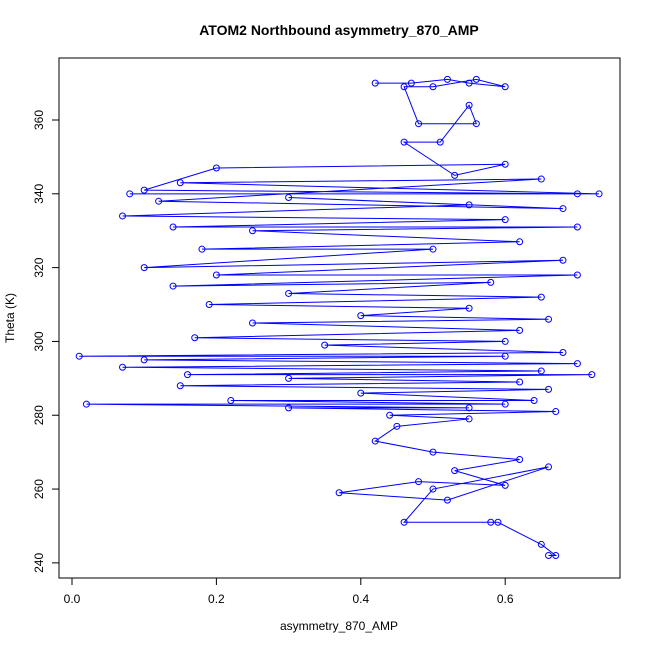 This screenshot has height=655, width=650. What do you see at coordinates (39, 415) in the screenshot?
I see `y-tick-label: 280` at bounding box center [39, 415].